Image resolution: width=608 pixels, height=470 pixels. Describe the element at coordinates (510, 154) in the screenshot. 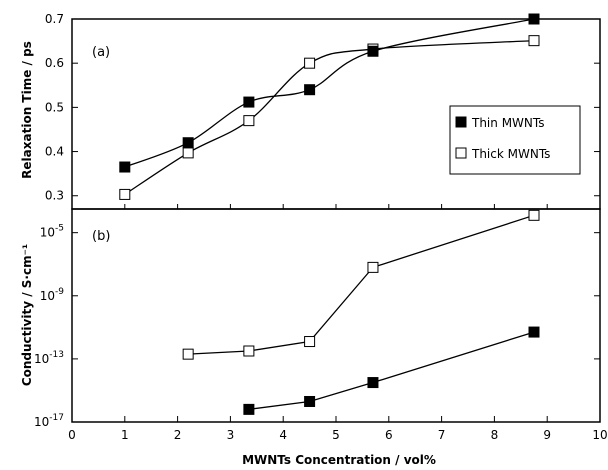

I see `legend-entry-thick: Thick MWNTs` at that location.